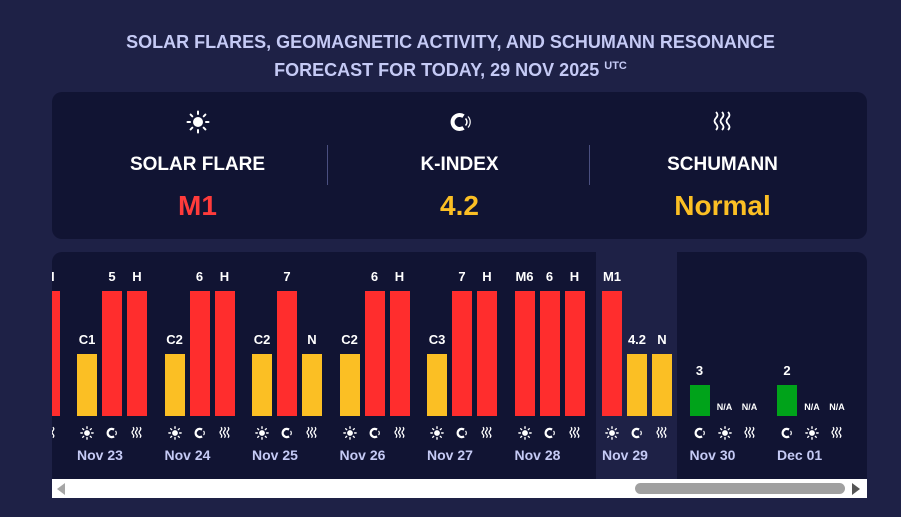 The height and width of the screenshot is (517, 901). I want to click on history-bar-label: 5, so click(112, 276).